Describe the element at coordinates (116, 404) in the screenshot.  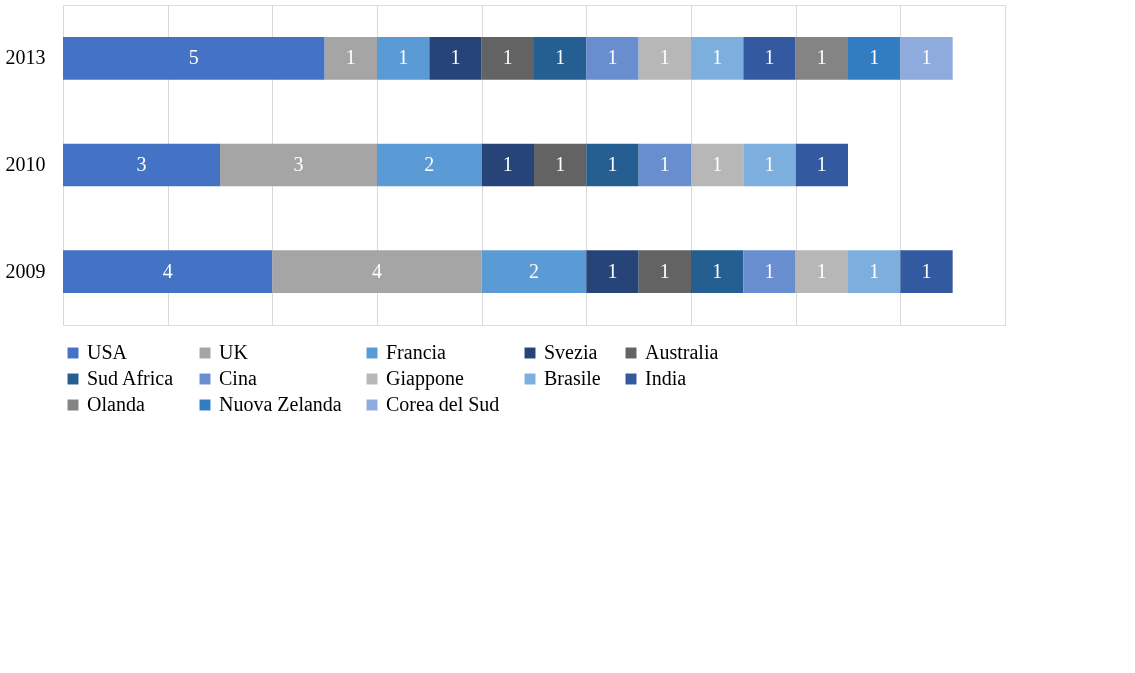
I see `legend-label: Olanda` at that location.